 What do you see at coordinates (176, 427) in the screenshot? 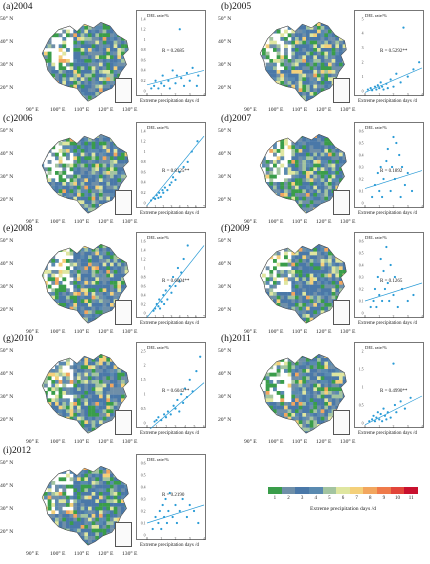
I see `x-tick-label: 3` at bounding box center [176, 427].